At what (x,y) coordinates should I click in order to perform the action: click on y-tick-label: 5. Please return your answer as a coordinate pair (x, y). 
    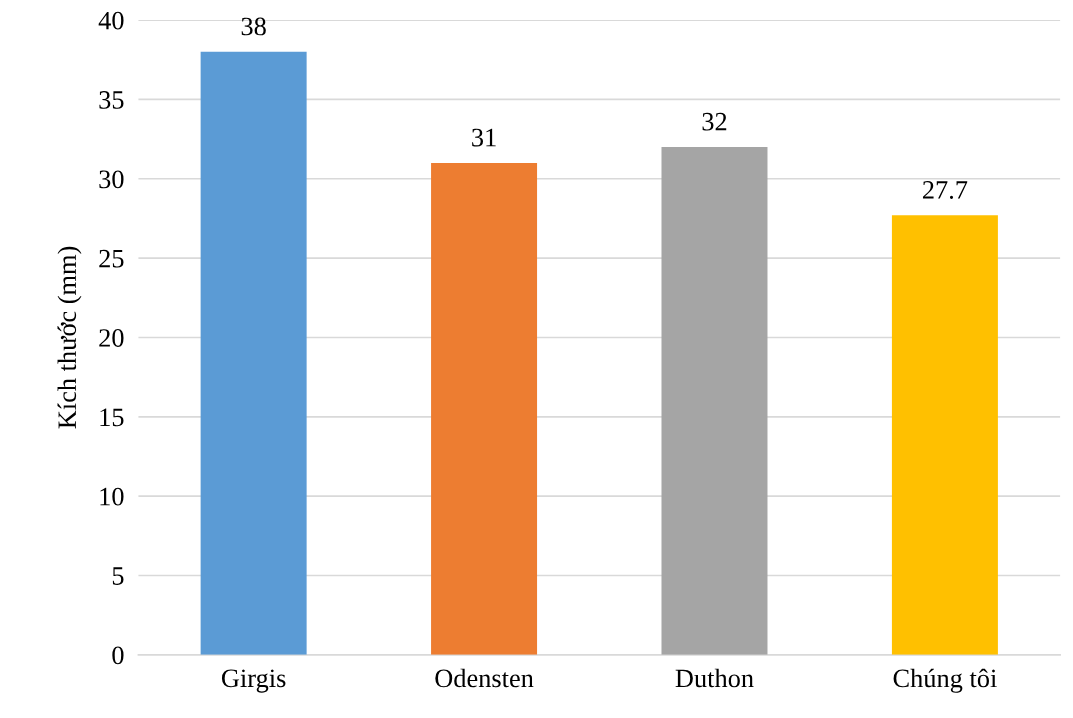
    Looking at the image, I should click on (118, 576).